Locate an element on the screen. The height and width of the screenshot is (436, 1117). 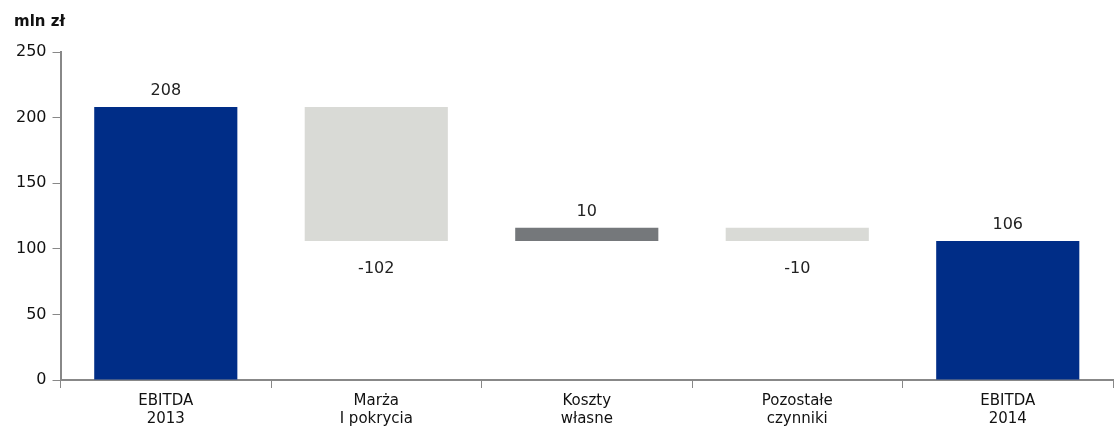
x-tick-label: Pozostałe czynniki is located at coordinates (797, 408).